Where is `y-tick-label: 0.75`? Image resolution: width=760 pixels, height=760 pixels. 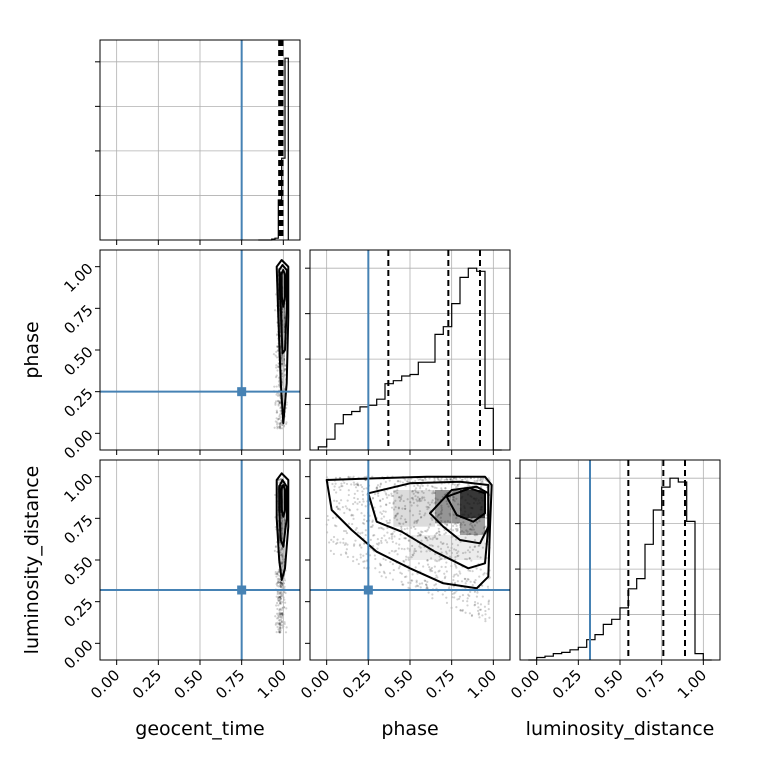 y-tick-label: 0.75 is located at coordinates (78, 529).